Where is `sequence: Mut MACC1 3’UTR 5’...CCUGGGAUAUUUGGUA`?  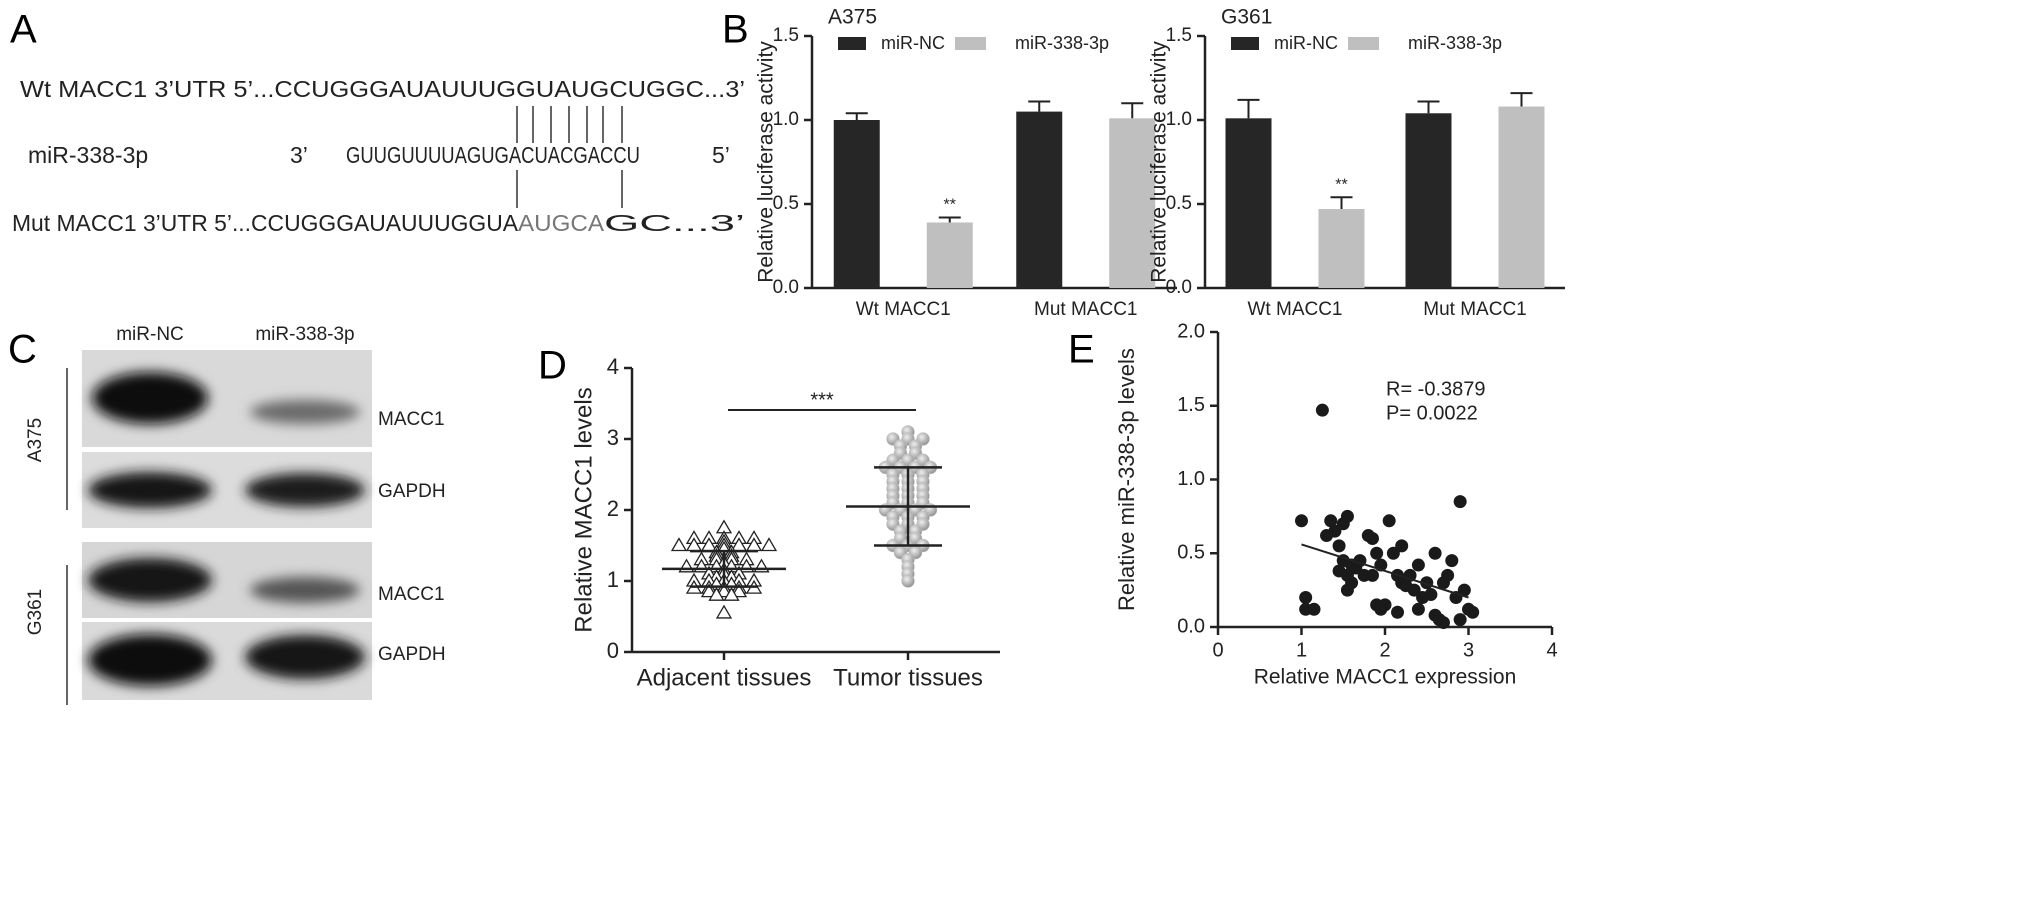 sequence: Mut MACC1 3’UTR 5’...CCUGGGAUAUUUGGUA is located at coordinates (265, 223).